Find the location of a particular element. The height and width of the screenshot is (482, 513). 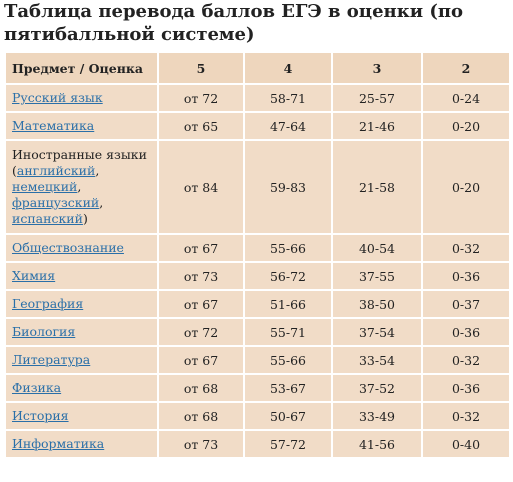

subject-link-chemistry: Химия is located at coordinates (34, 275).